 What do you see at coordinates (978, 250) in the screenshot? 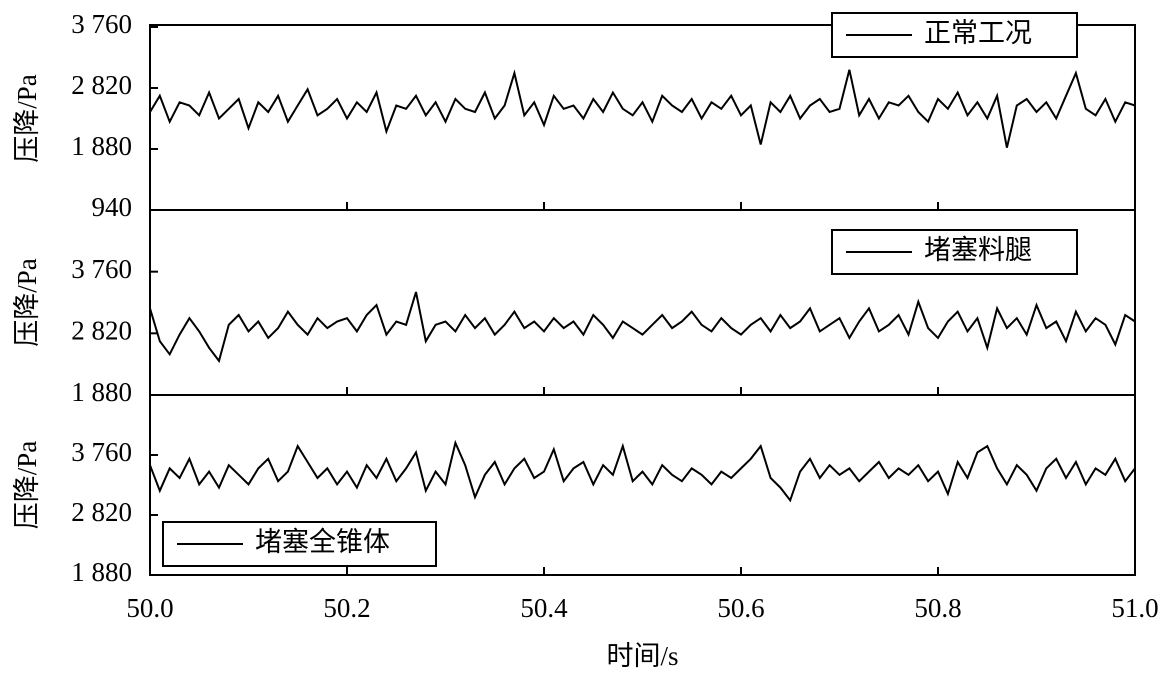
I see `legend-label: 堵塞料腿` at bounding box center [978, 250].